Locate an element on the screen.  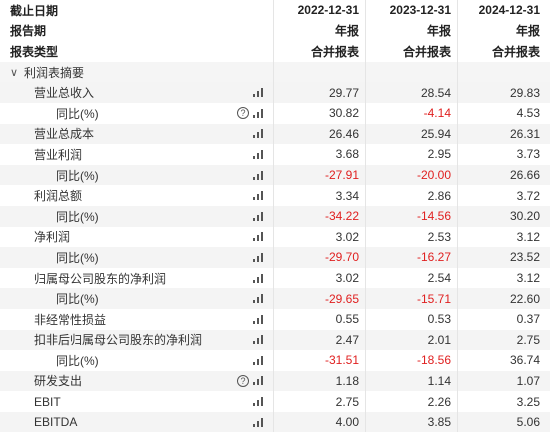
table-row: 同比(%) -27.91 -20.00 26.66 is located at coordinates (275, 175).